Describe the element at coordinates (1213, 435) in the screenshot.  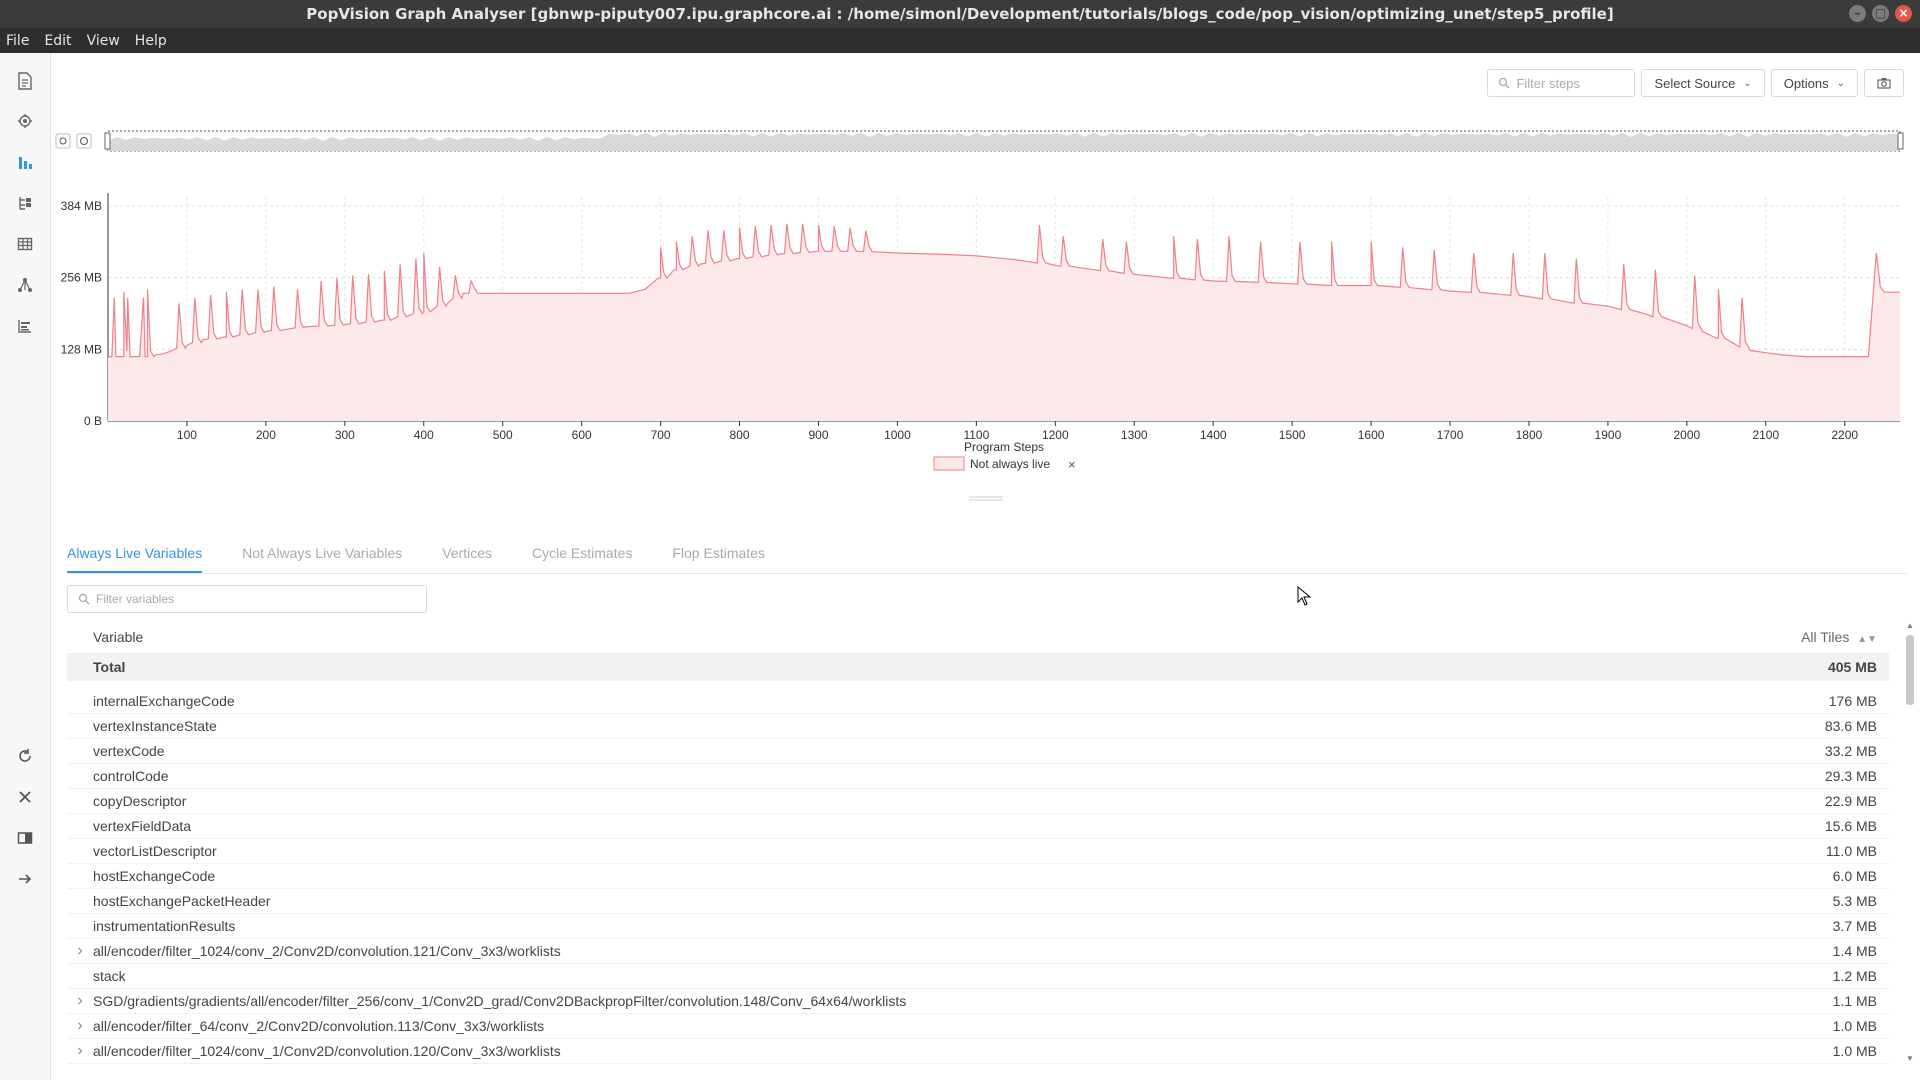
I see `x-tick-label: 1400` at that location.